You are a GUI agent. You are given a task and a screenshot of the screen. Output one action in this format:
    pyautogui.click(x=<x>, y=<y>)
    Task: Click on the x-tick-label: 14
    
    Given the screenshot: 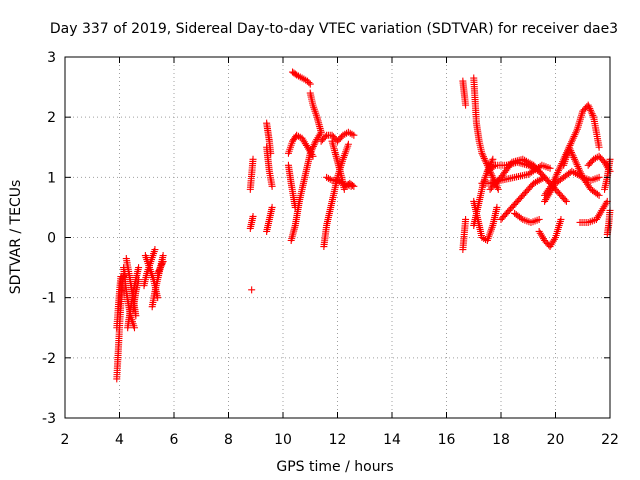 What is the action you would take?
    pyautogui.click(x=392, y=440)
    